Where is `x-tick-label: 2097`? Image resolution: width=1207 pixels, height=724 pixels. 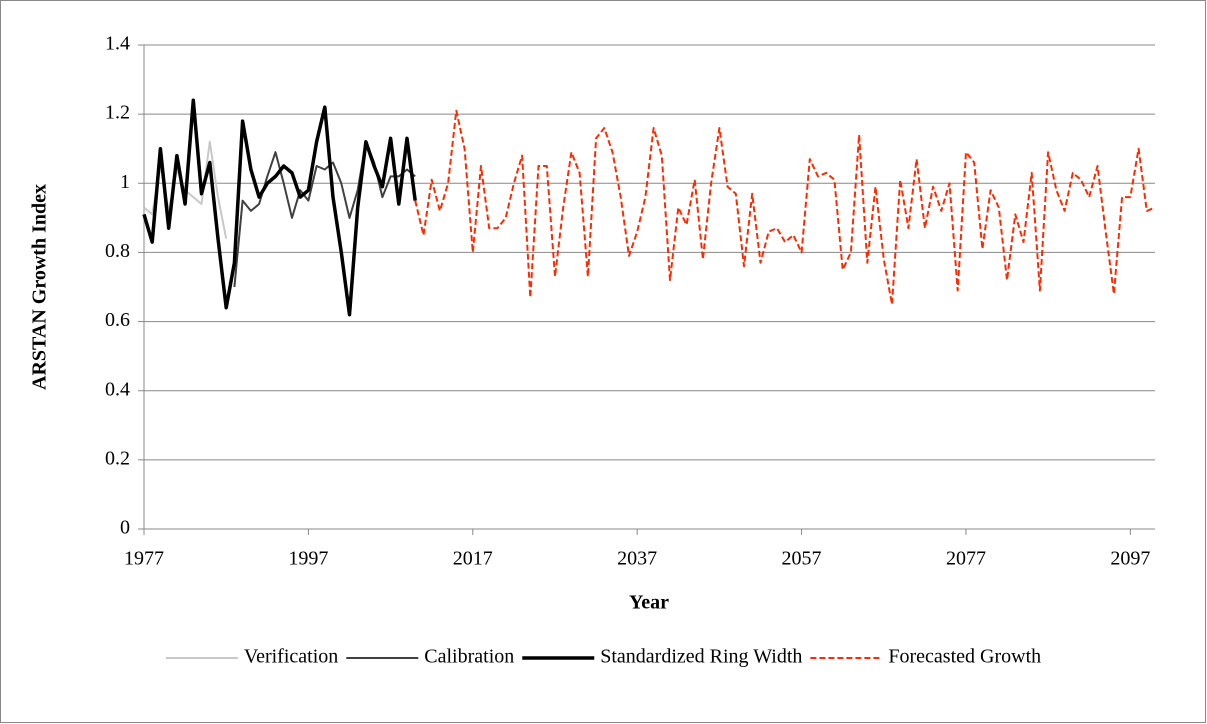 x-tick-label: 2097 is located at coordinates (1130, 559).